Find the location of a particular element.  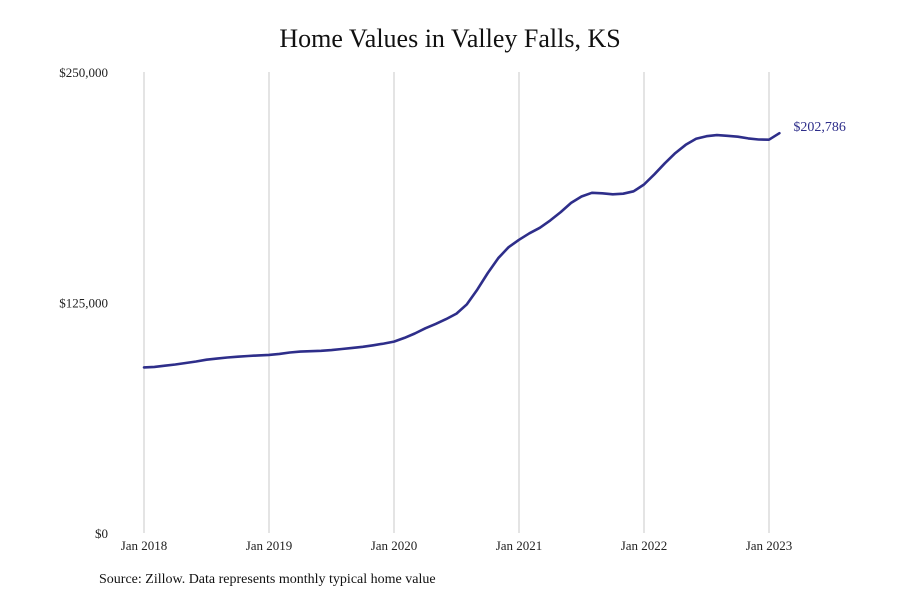

y-tick-label-1: $125,000 is located at coordinates (83, 303).